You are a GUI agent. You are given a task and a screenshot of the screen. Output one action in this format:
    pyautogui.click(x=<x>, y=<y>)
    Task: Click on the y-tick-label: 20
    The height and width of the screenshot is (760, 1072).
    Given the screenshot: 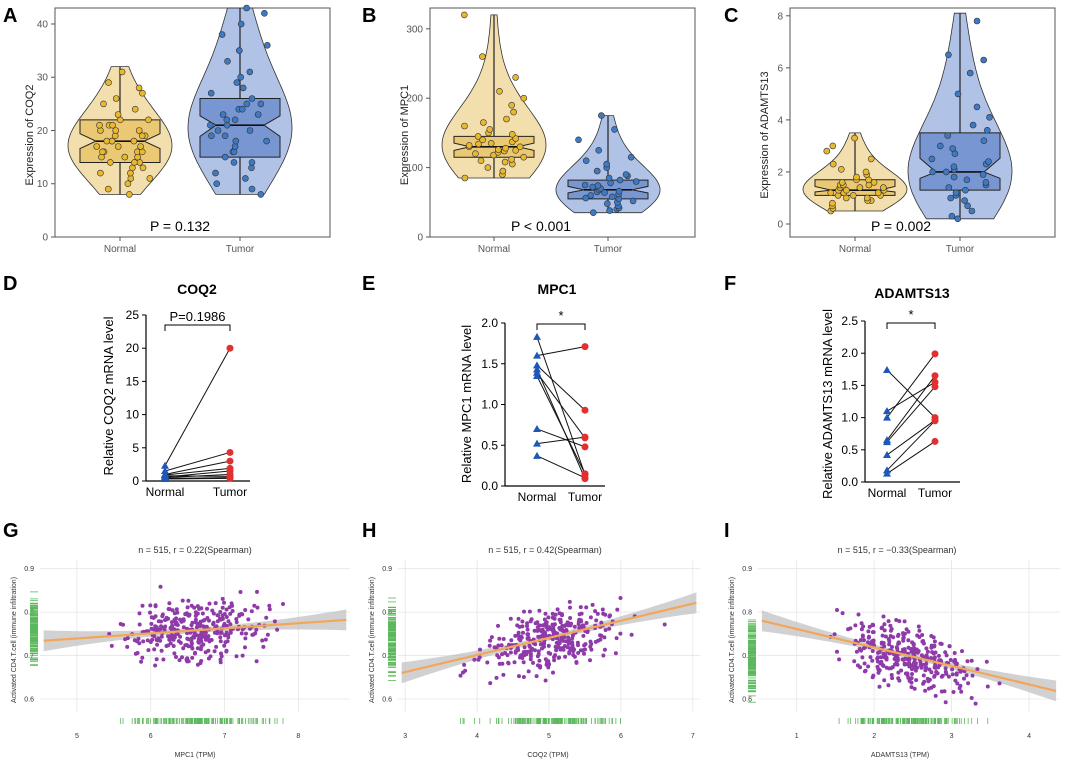 What is the action you would take?
    pyautogui.click(x=43, y=131)
    